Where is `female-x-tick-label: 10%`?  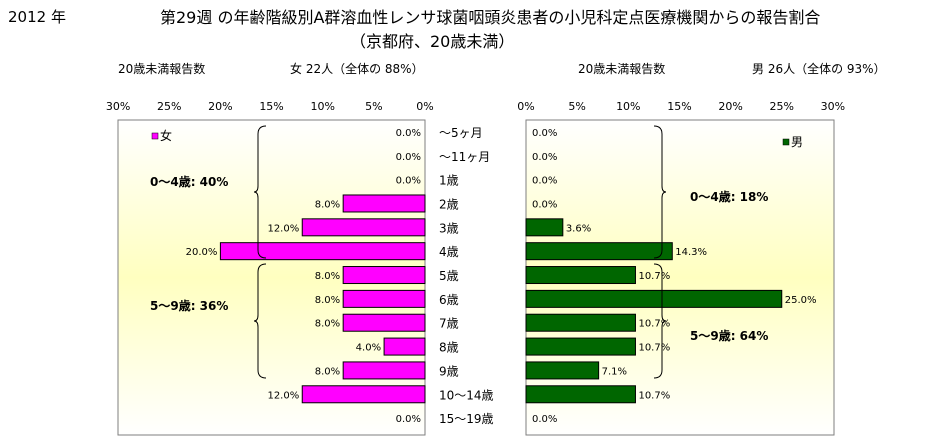
female-x-tick-label: 10% is located at coordinates (322, 106).